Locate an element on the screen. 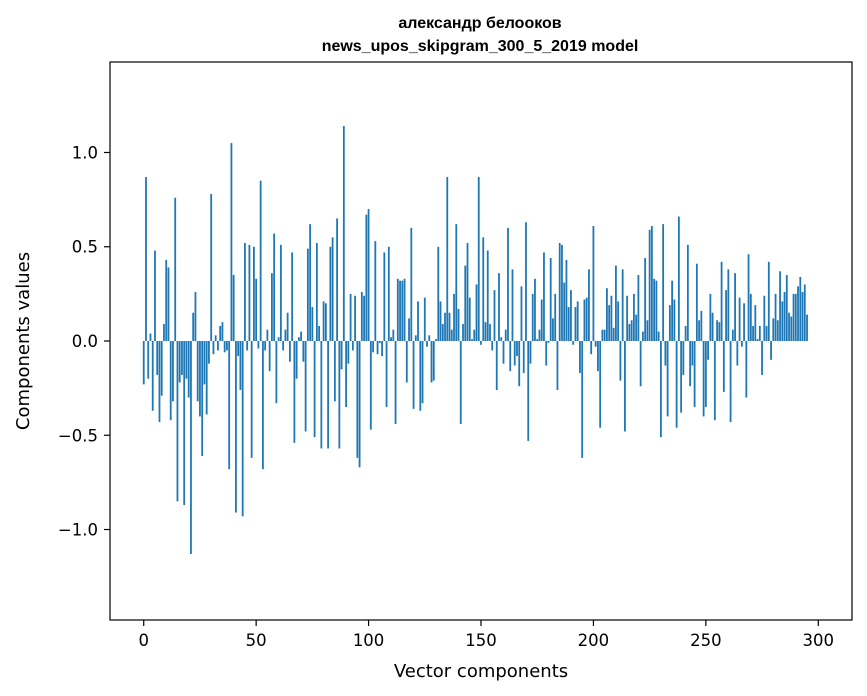 This screenshot has height=696, width=867. x-tick-label-0: 0 is located at coordinates (143, 640).